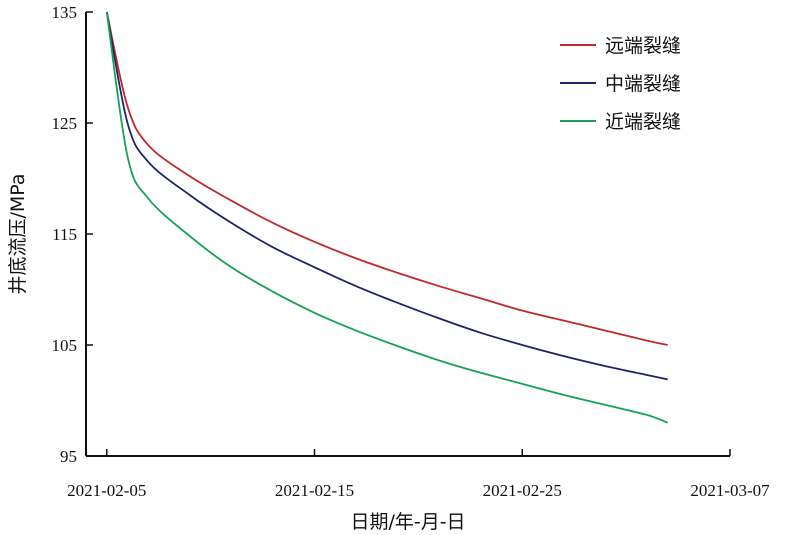 This screenshot has width=800, height=535. What do you see at coordinates (730, 490) in the screenshot?
I see `x-tick-label: 2021-03-07` at bounding box center [730, 490].